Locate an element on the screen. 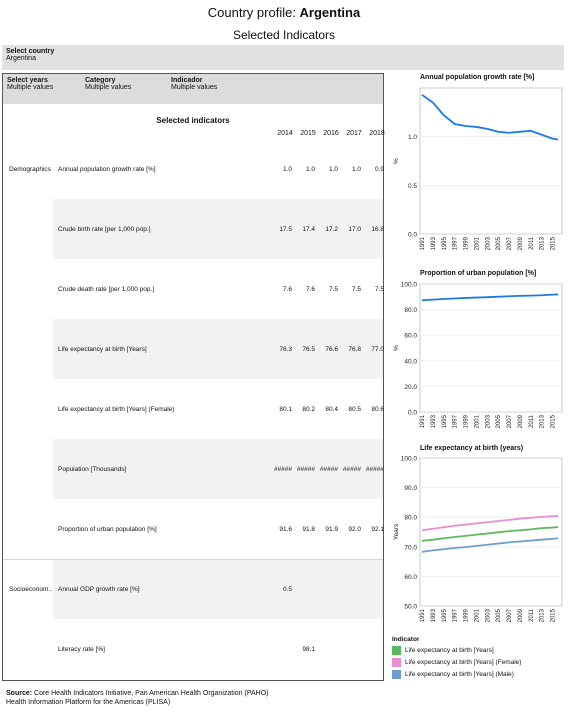  y-tick-label: 1.0 is located at coordinates (412, 137).